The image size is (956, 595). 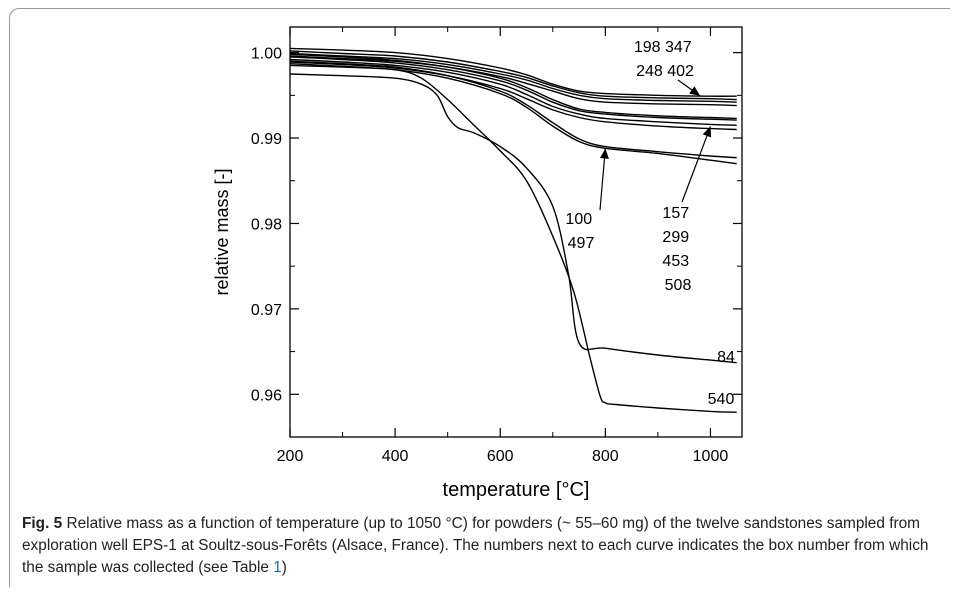 I want to click on annotation-100: 100, so click(x=578, y=219).